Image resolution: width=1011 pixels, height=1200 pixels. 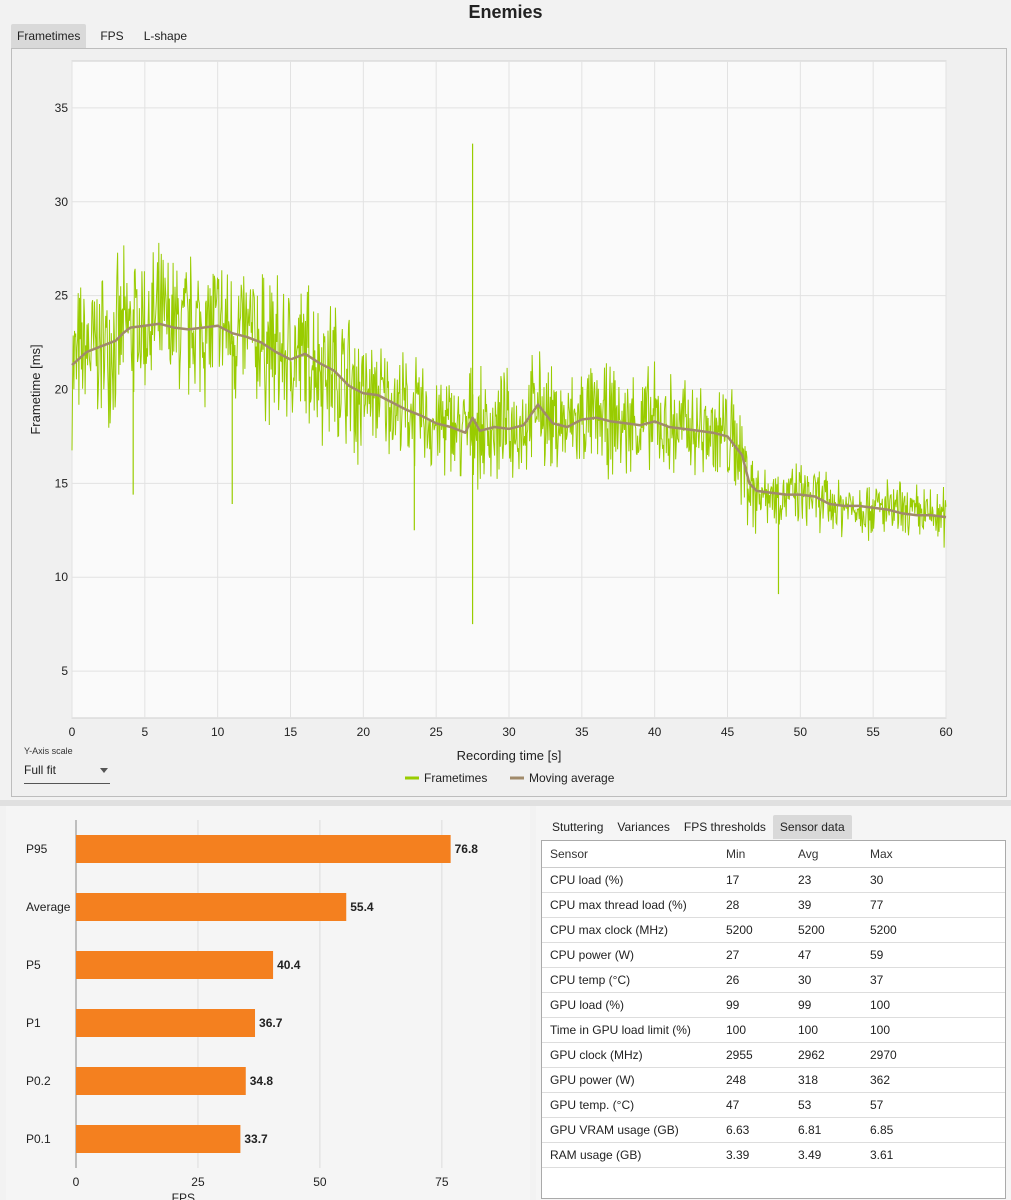 I want to click on y-axis-scale-value: Full fit, so click(x=40, y=770).